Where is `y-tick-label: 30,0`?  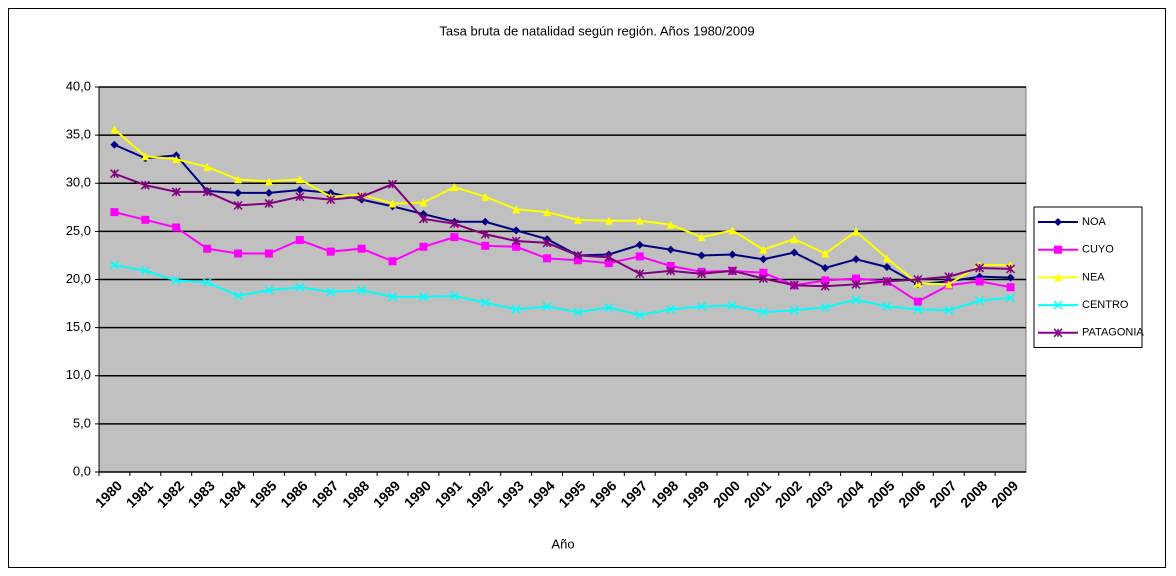 y-tick-label: 30,0 is located at coordinates (78, 182).